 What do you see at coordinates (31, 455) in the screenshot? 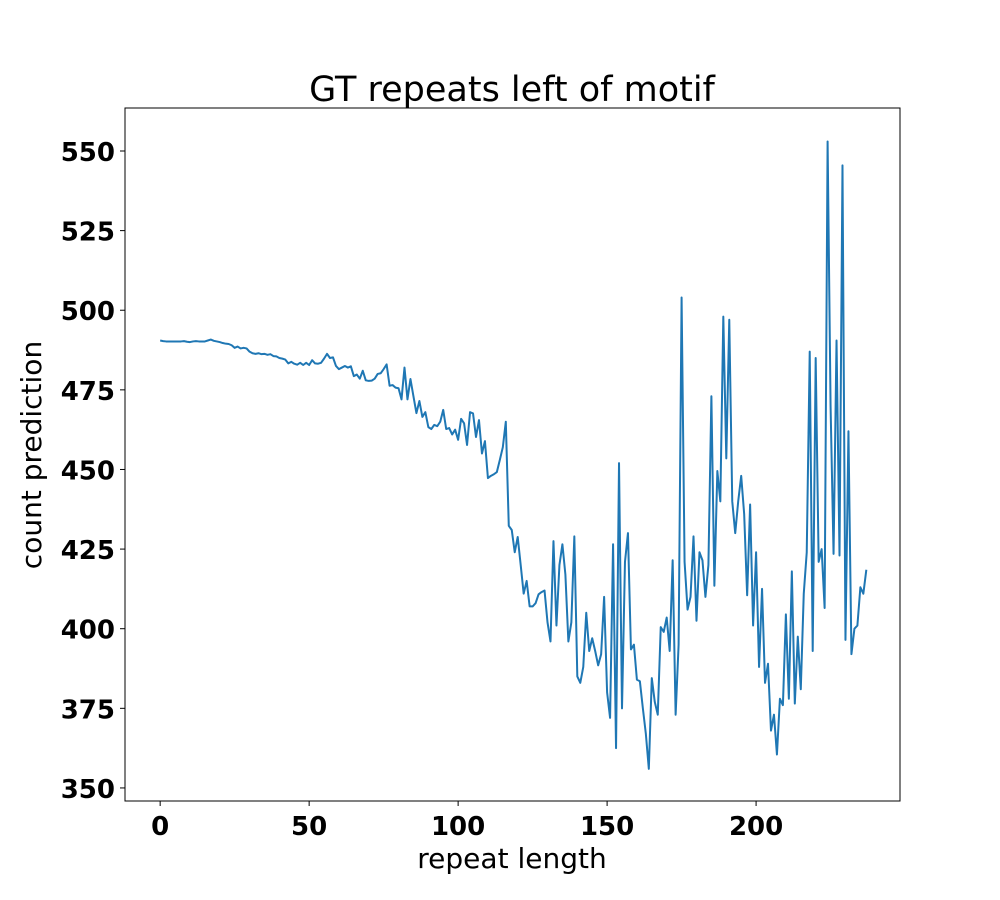
I see `y-axis-label: count prediction` at bounding box center [31, 455].